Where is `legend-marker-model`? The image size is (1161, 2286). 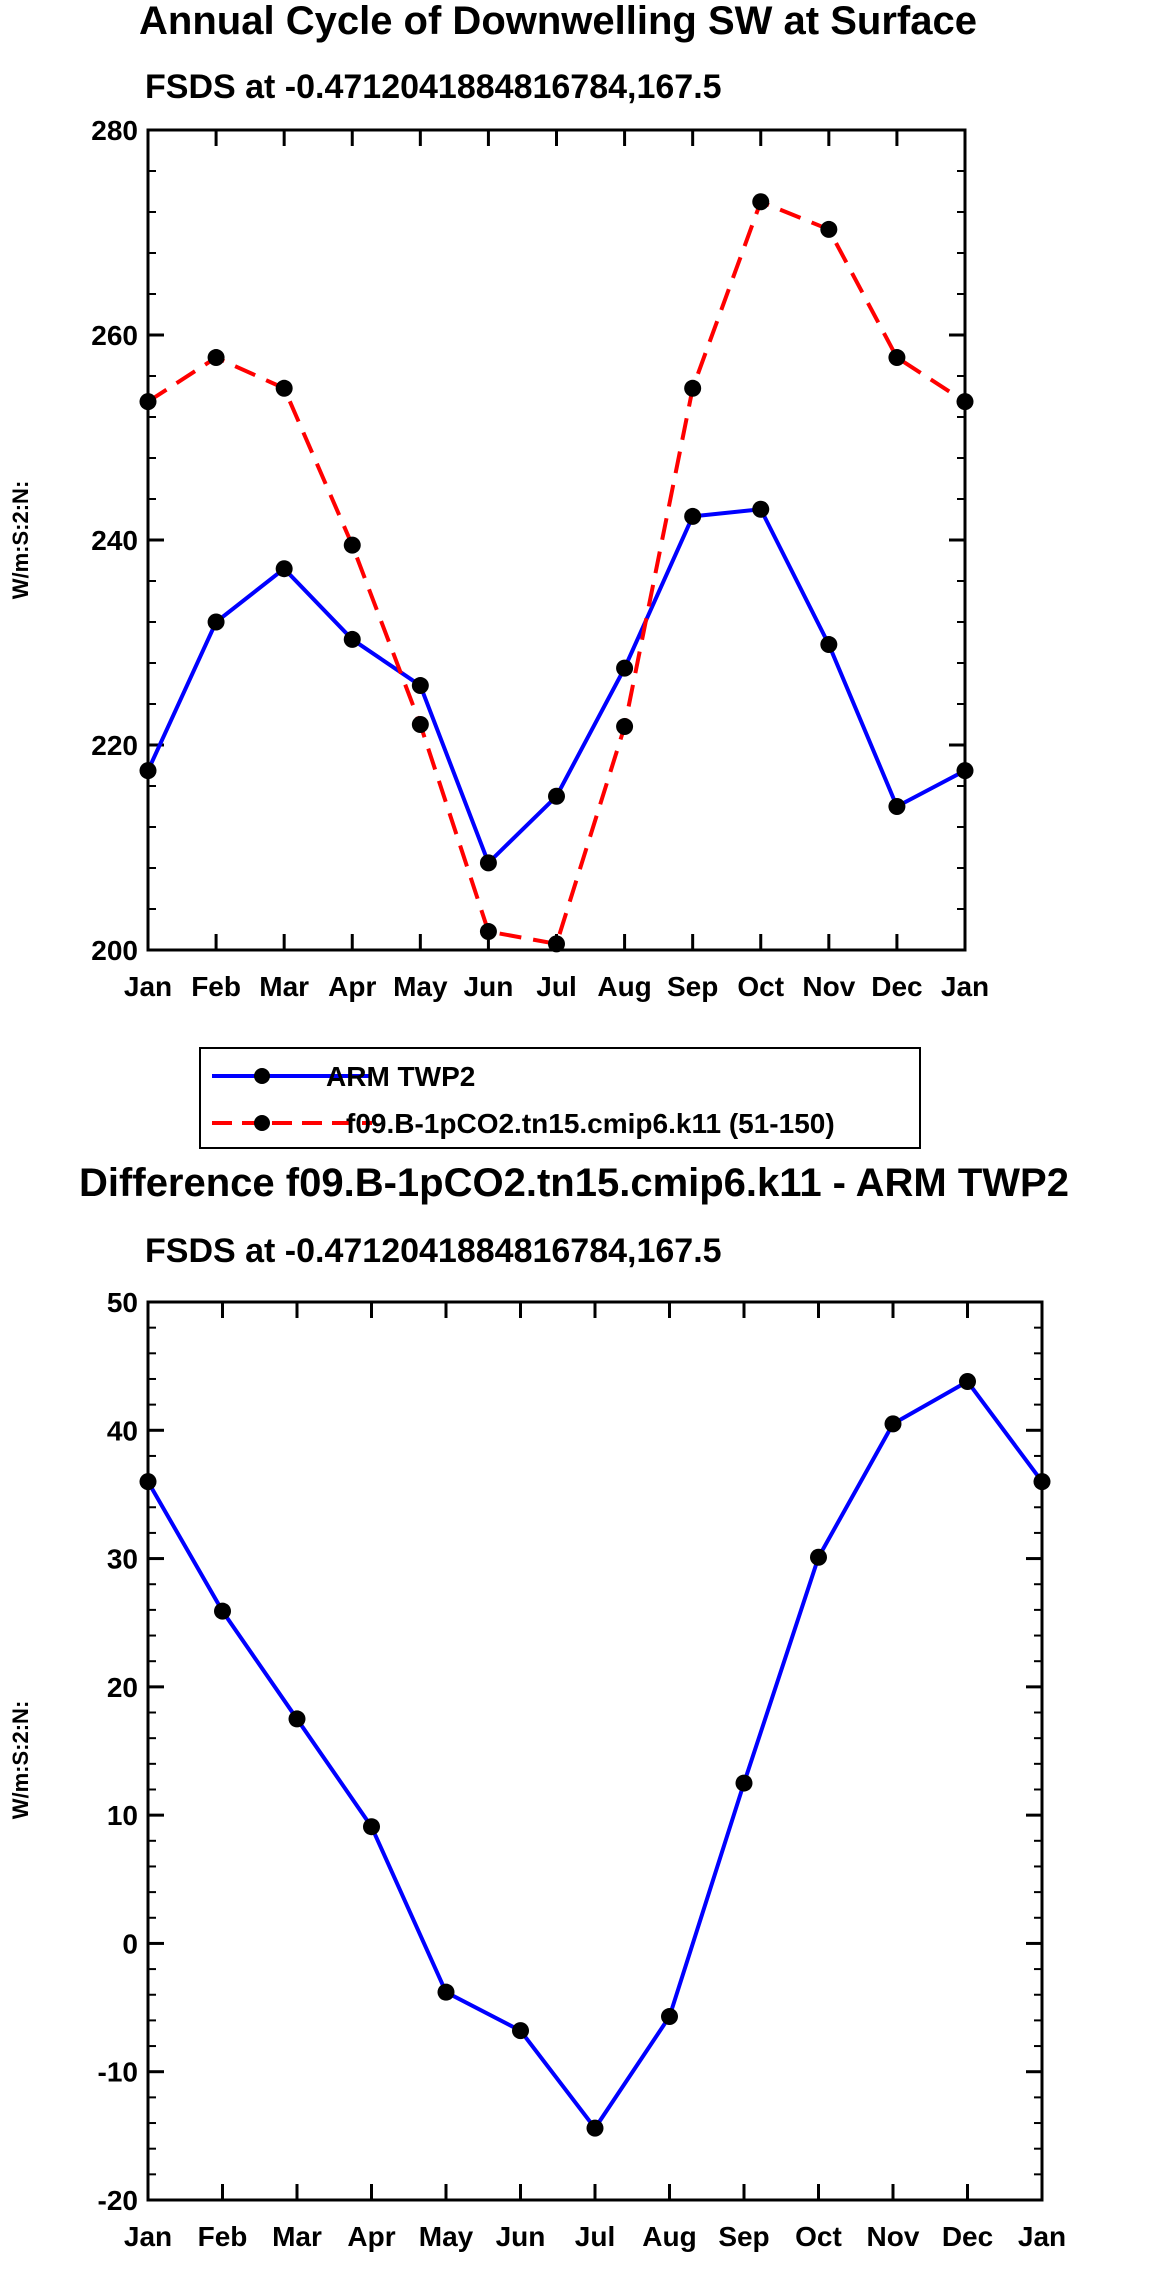
legend-marker-model is located at coordinates (262, 1123).